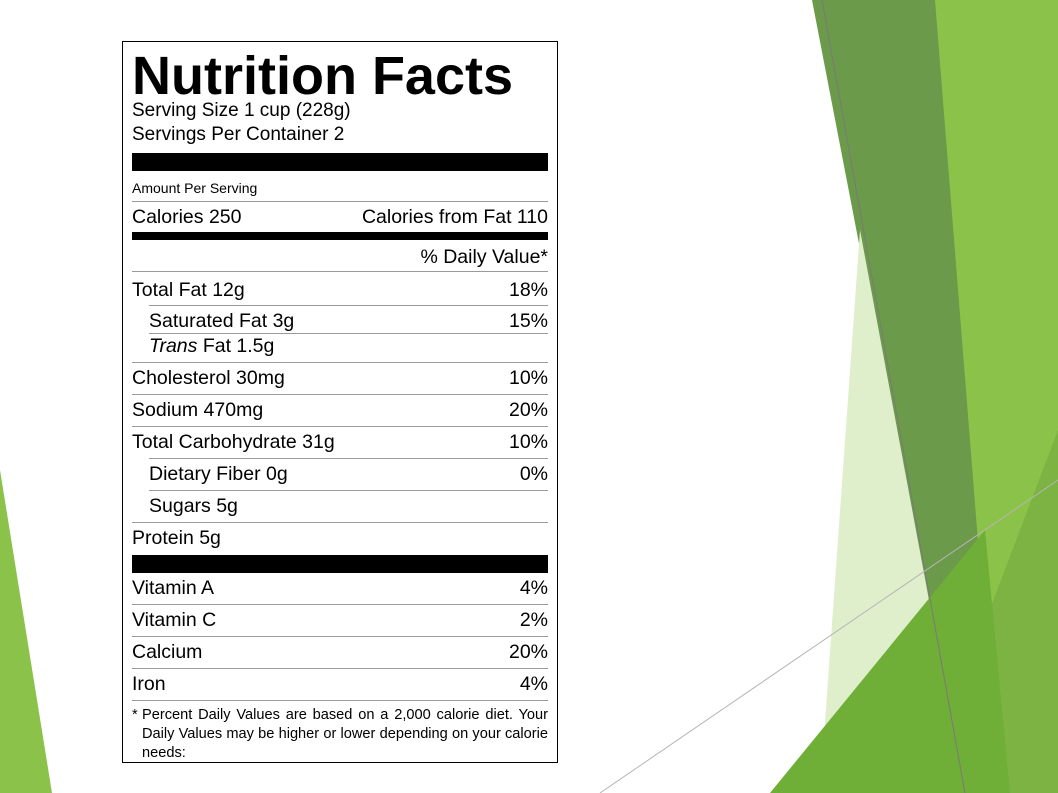 The width and height of the screenshot is (1058, 793). Describe the element at coordinates (167, 652) in the screenshot. I see `vitamin-name: Calcium` at that location.